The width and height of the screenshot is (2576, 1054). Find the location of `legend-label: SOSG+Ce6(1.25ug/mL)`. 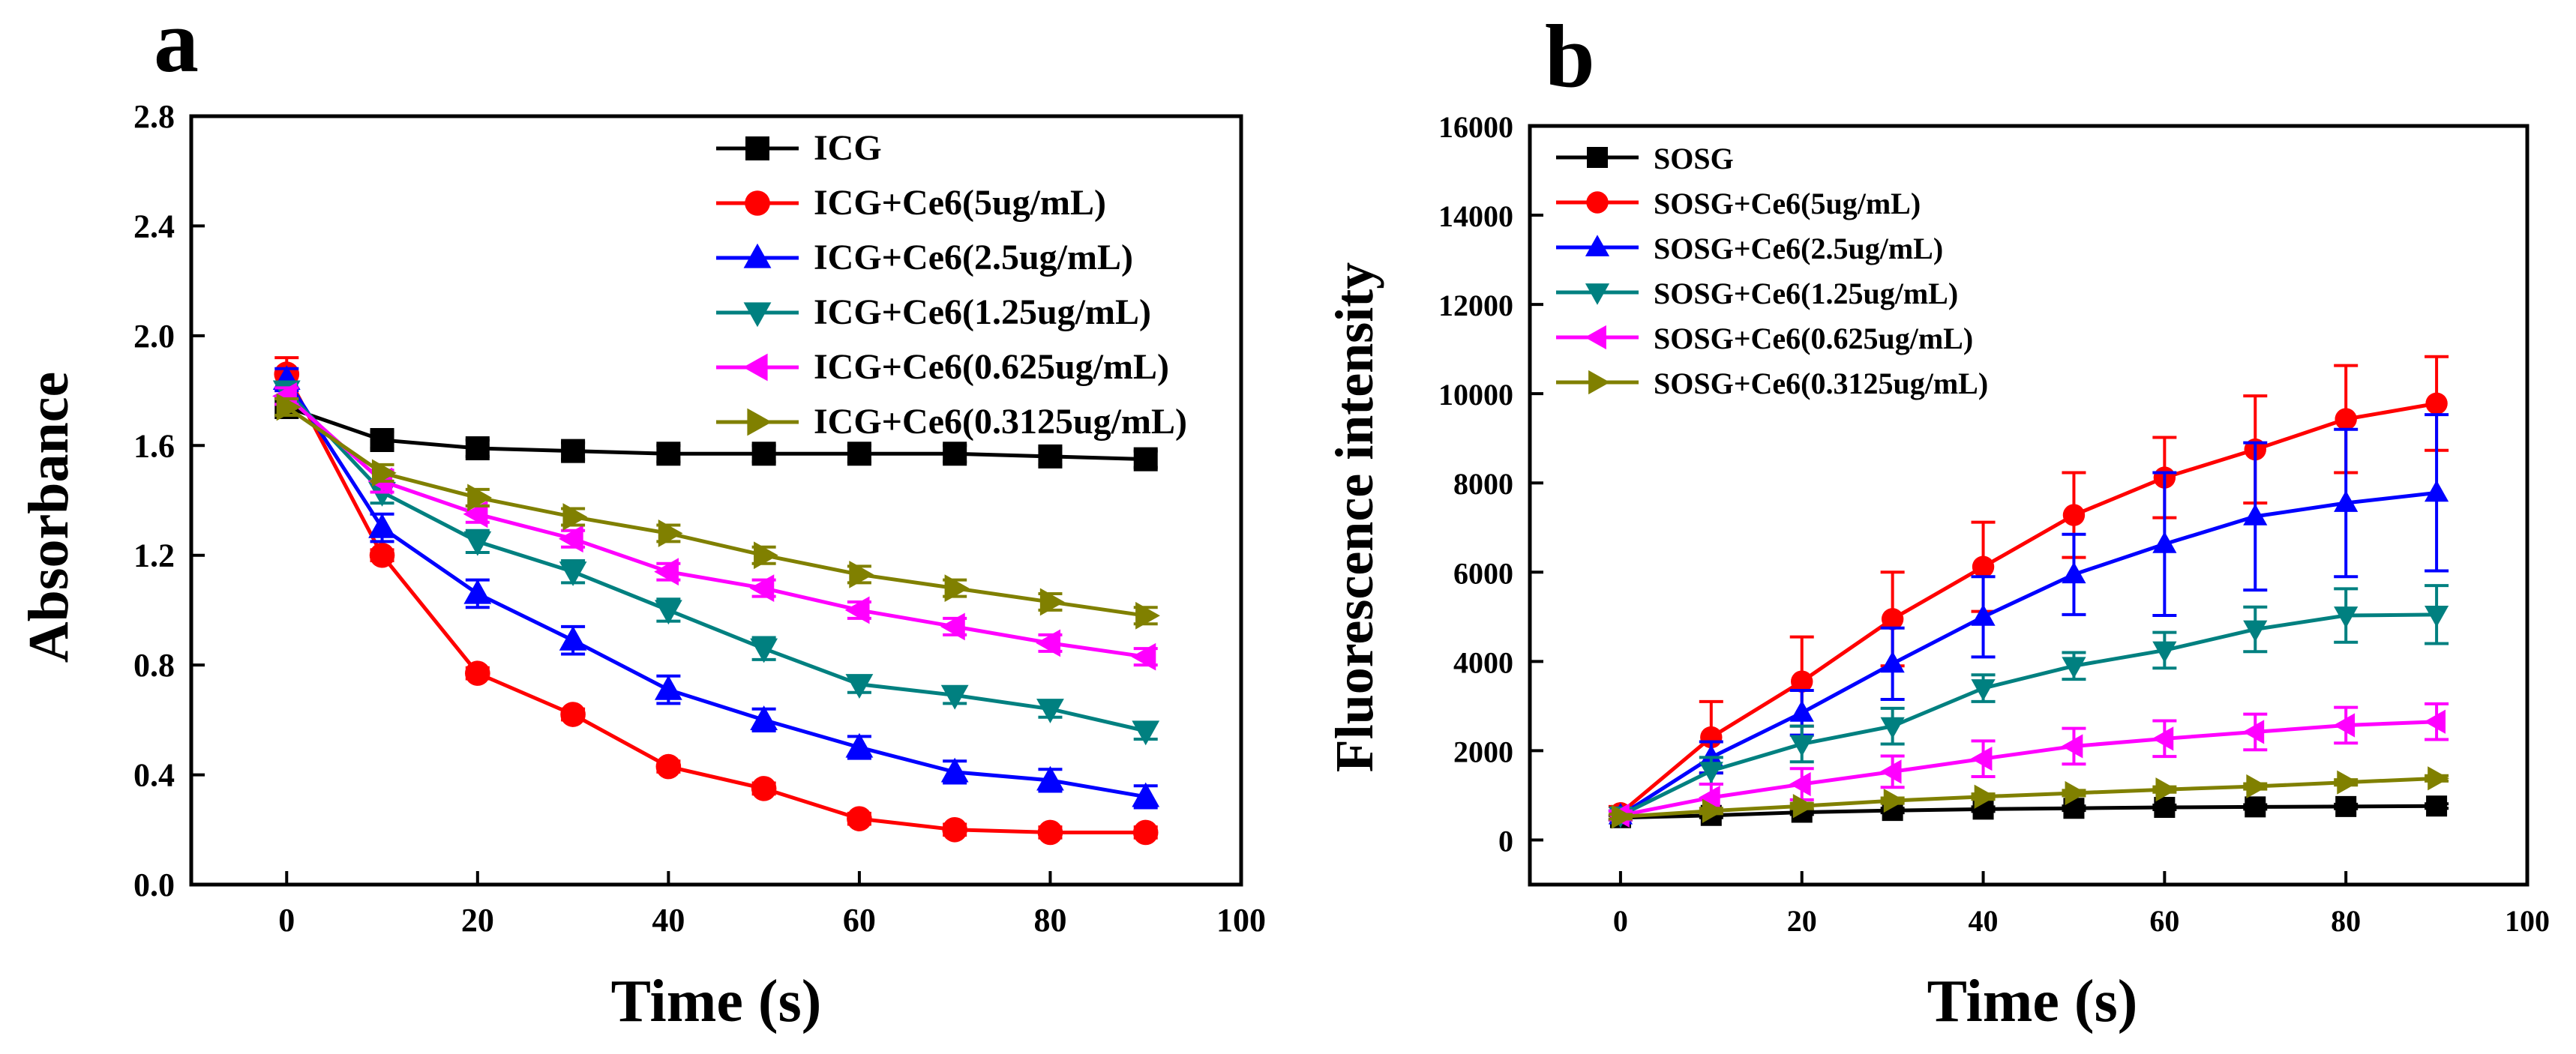

legend-label: SOSG+Ce6(1.25ug/mL) is located at coordinates (1806, 293).